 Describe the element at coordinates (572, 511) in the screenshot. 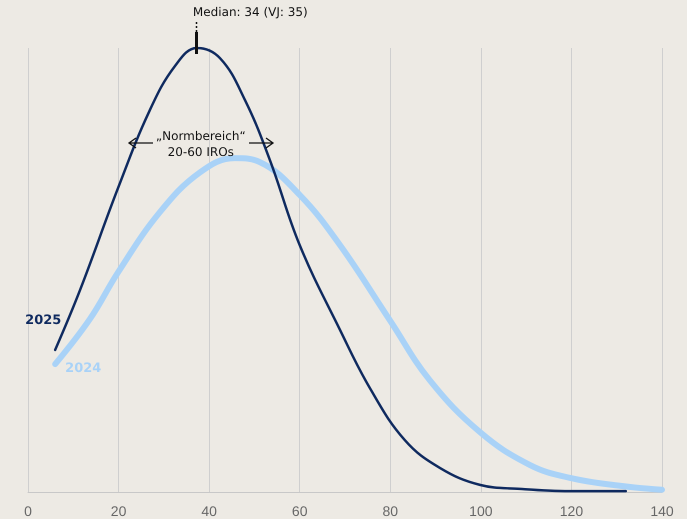

I see `x-tick-label: 120` at that location.